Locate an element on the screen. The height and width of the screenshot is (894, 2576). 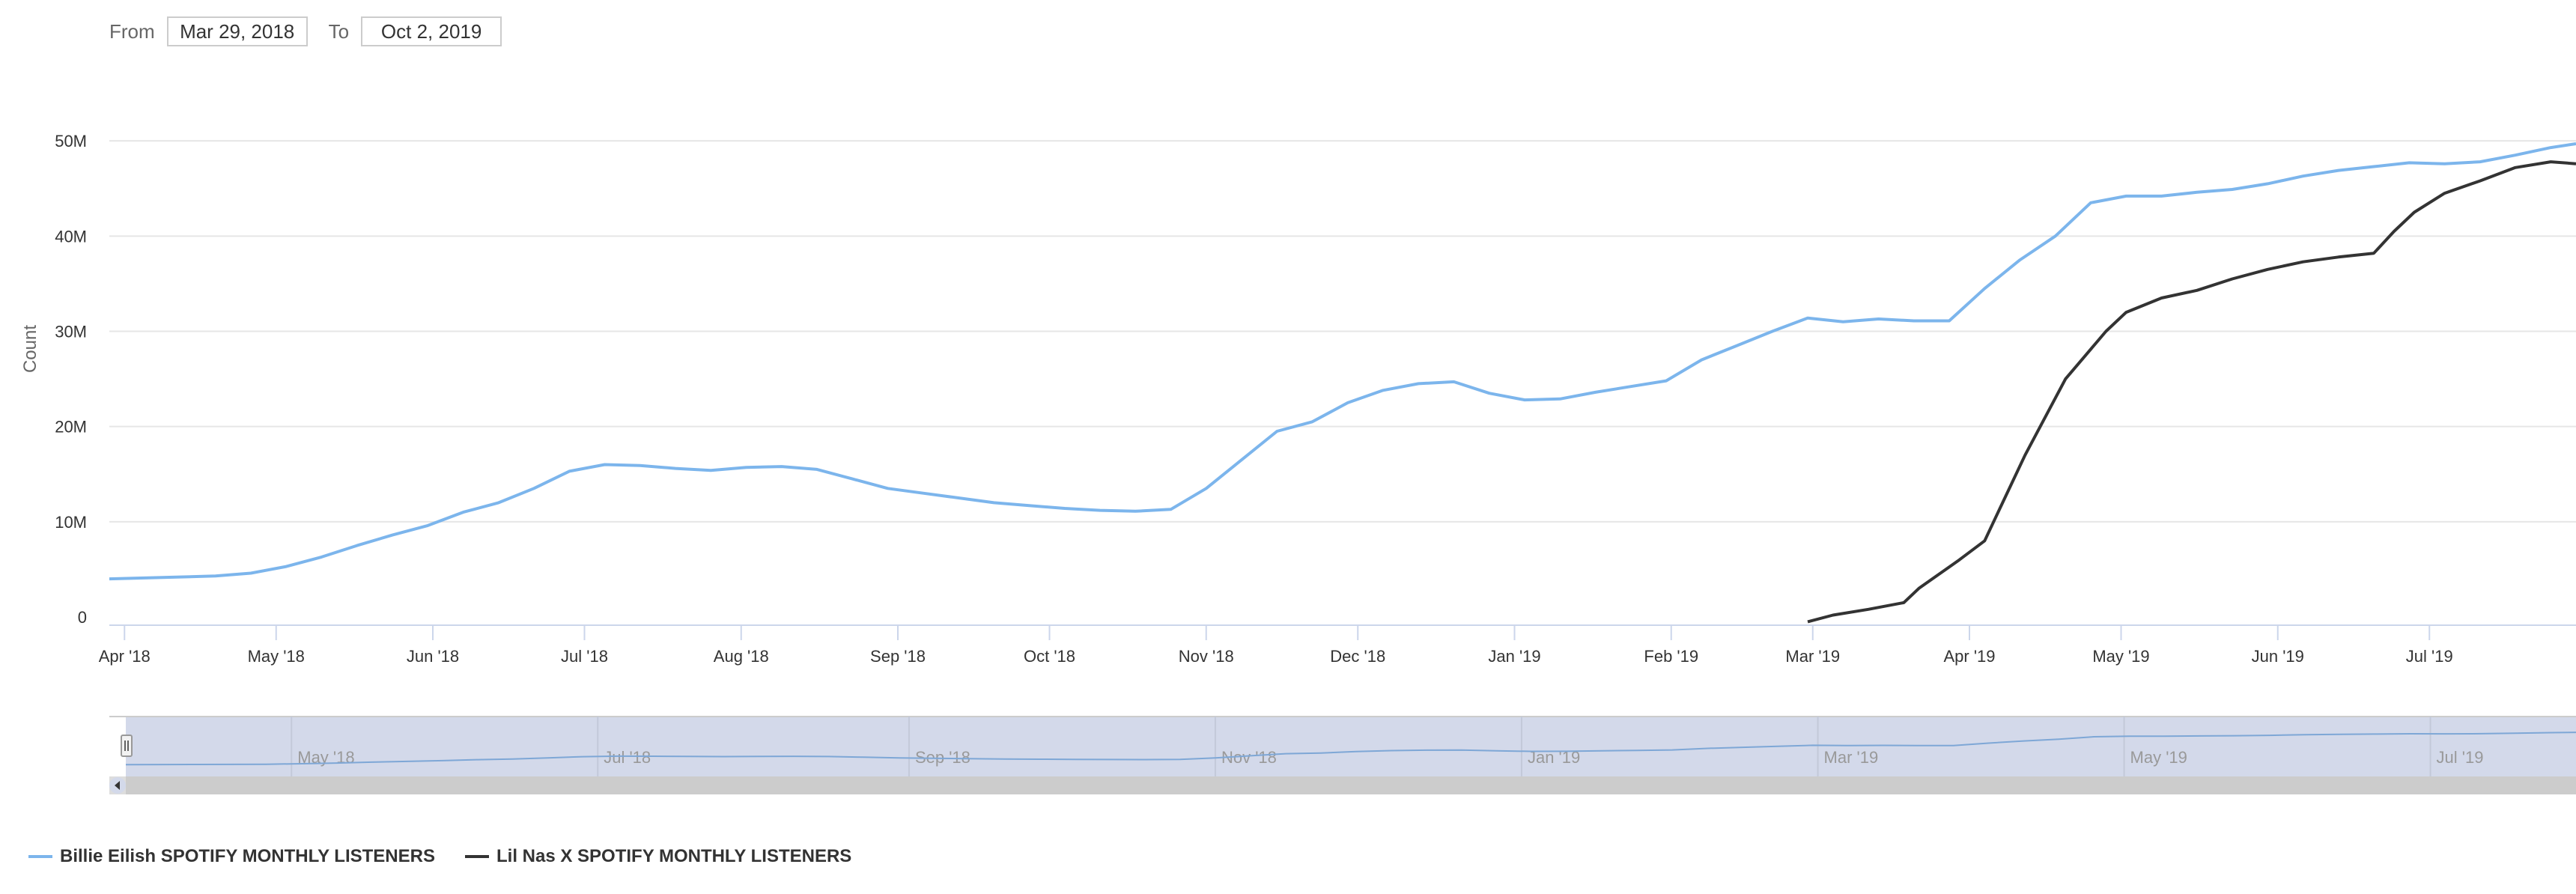
x-tick-label: May '19 is located at coordinates (2120, 656).